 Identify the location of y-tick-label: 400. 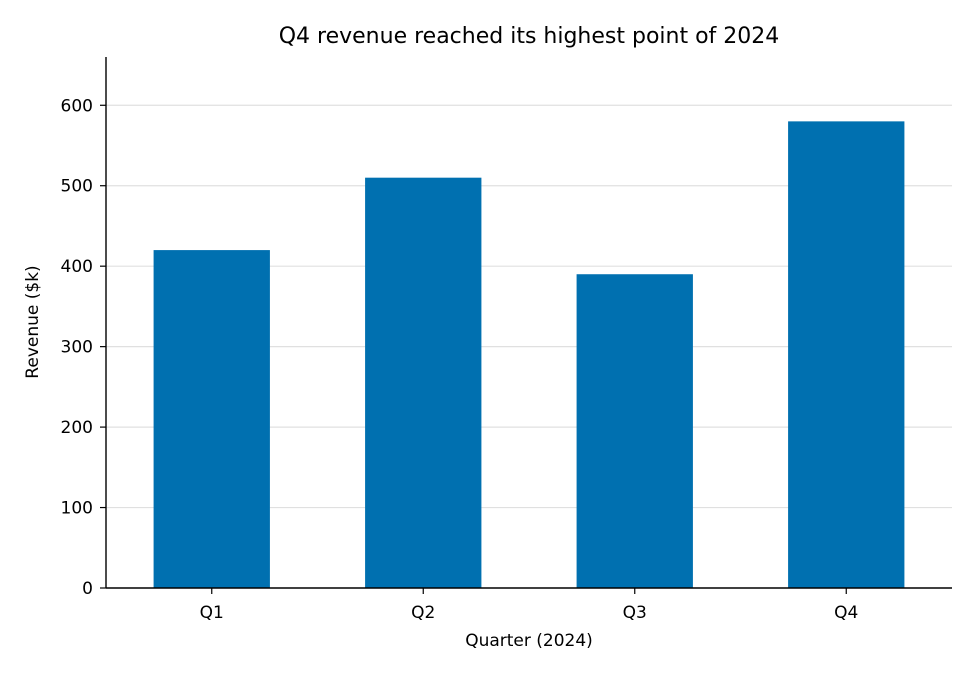
(77, 267).